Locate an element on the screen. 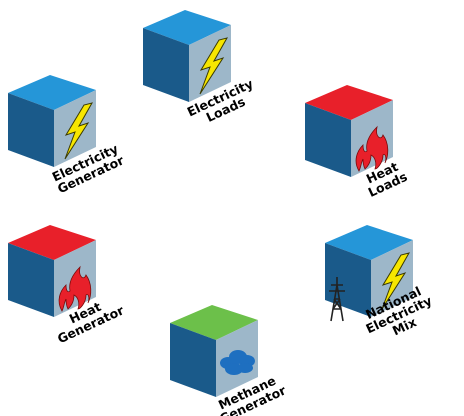  cloud-icon is located at coordinates (245, 368).